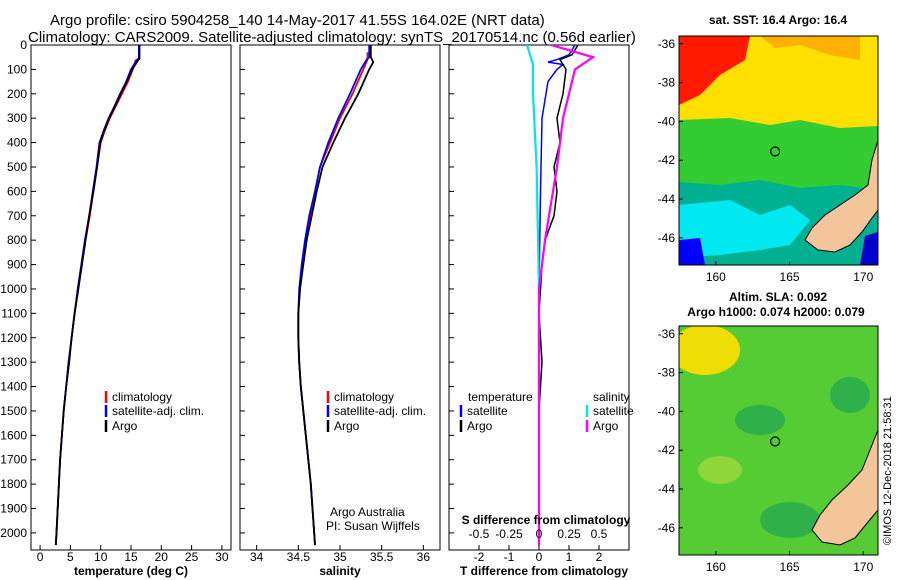  What do you see at coordinates (546, 520) in the screenshot?
I see `s-difference-label: S difference from climatology` at bounding box center [546, 520].